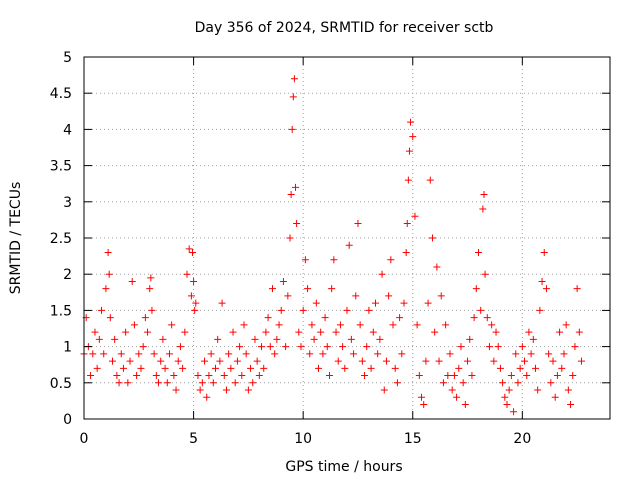 This screenshot has width=640, height=480. What do you see at coordinates (522, 439) in the screenshot?
I see `x-tick-label: 20` at bounding box center [522, 439].